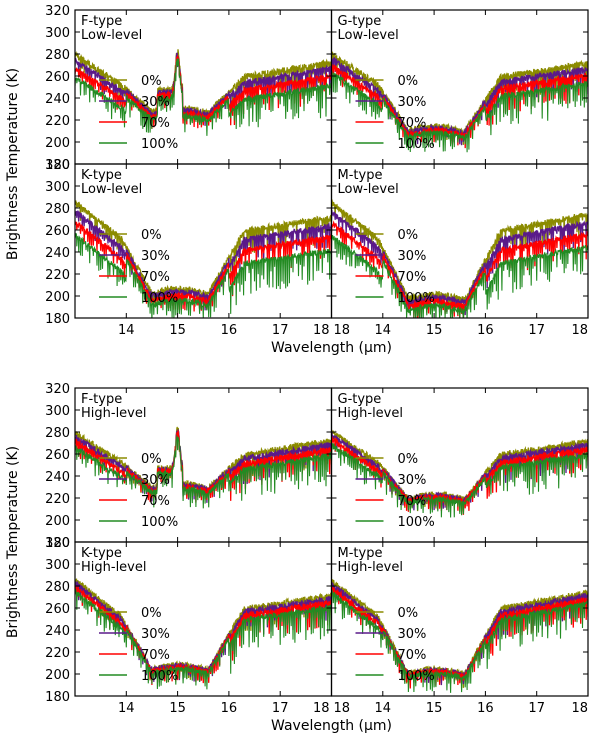 Image resolution: width=600 pixels, height=733 pixels. What do you see at coordinates (101, 21) in the screenshot?
I see `panel-title-star: F-type` at bounding box center [101, 21].